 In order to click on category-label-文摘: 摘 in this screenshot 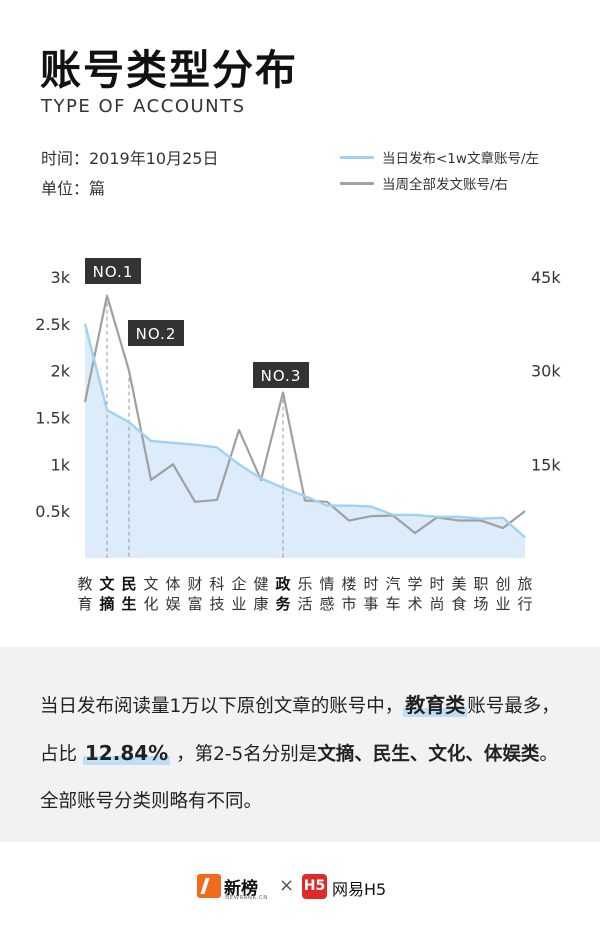, I will do `click(106, 604)`.